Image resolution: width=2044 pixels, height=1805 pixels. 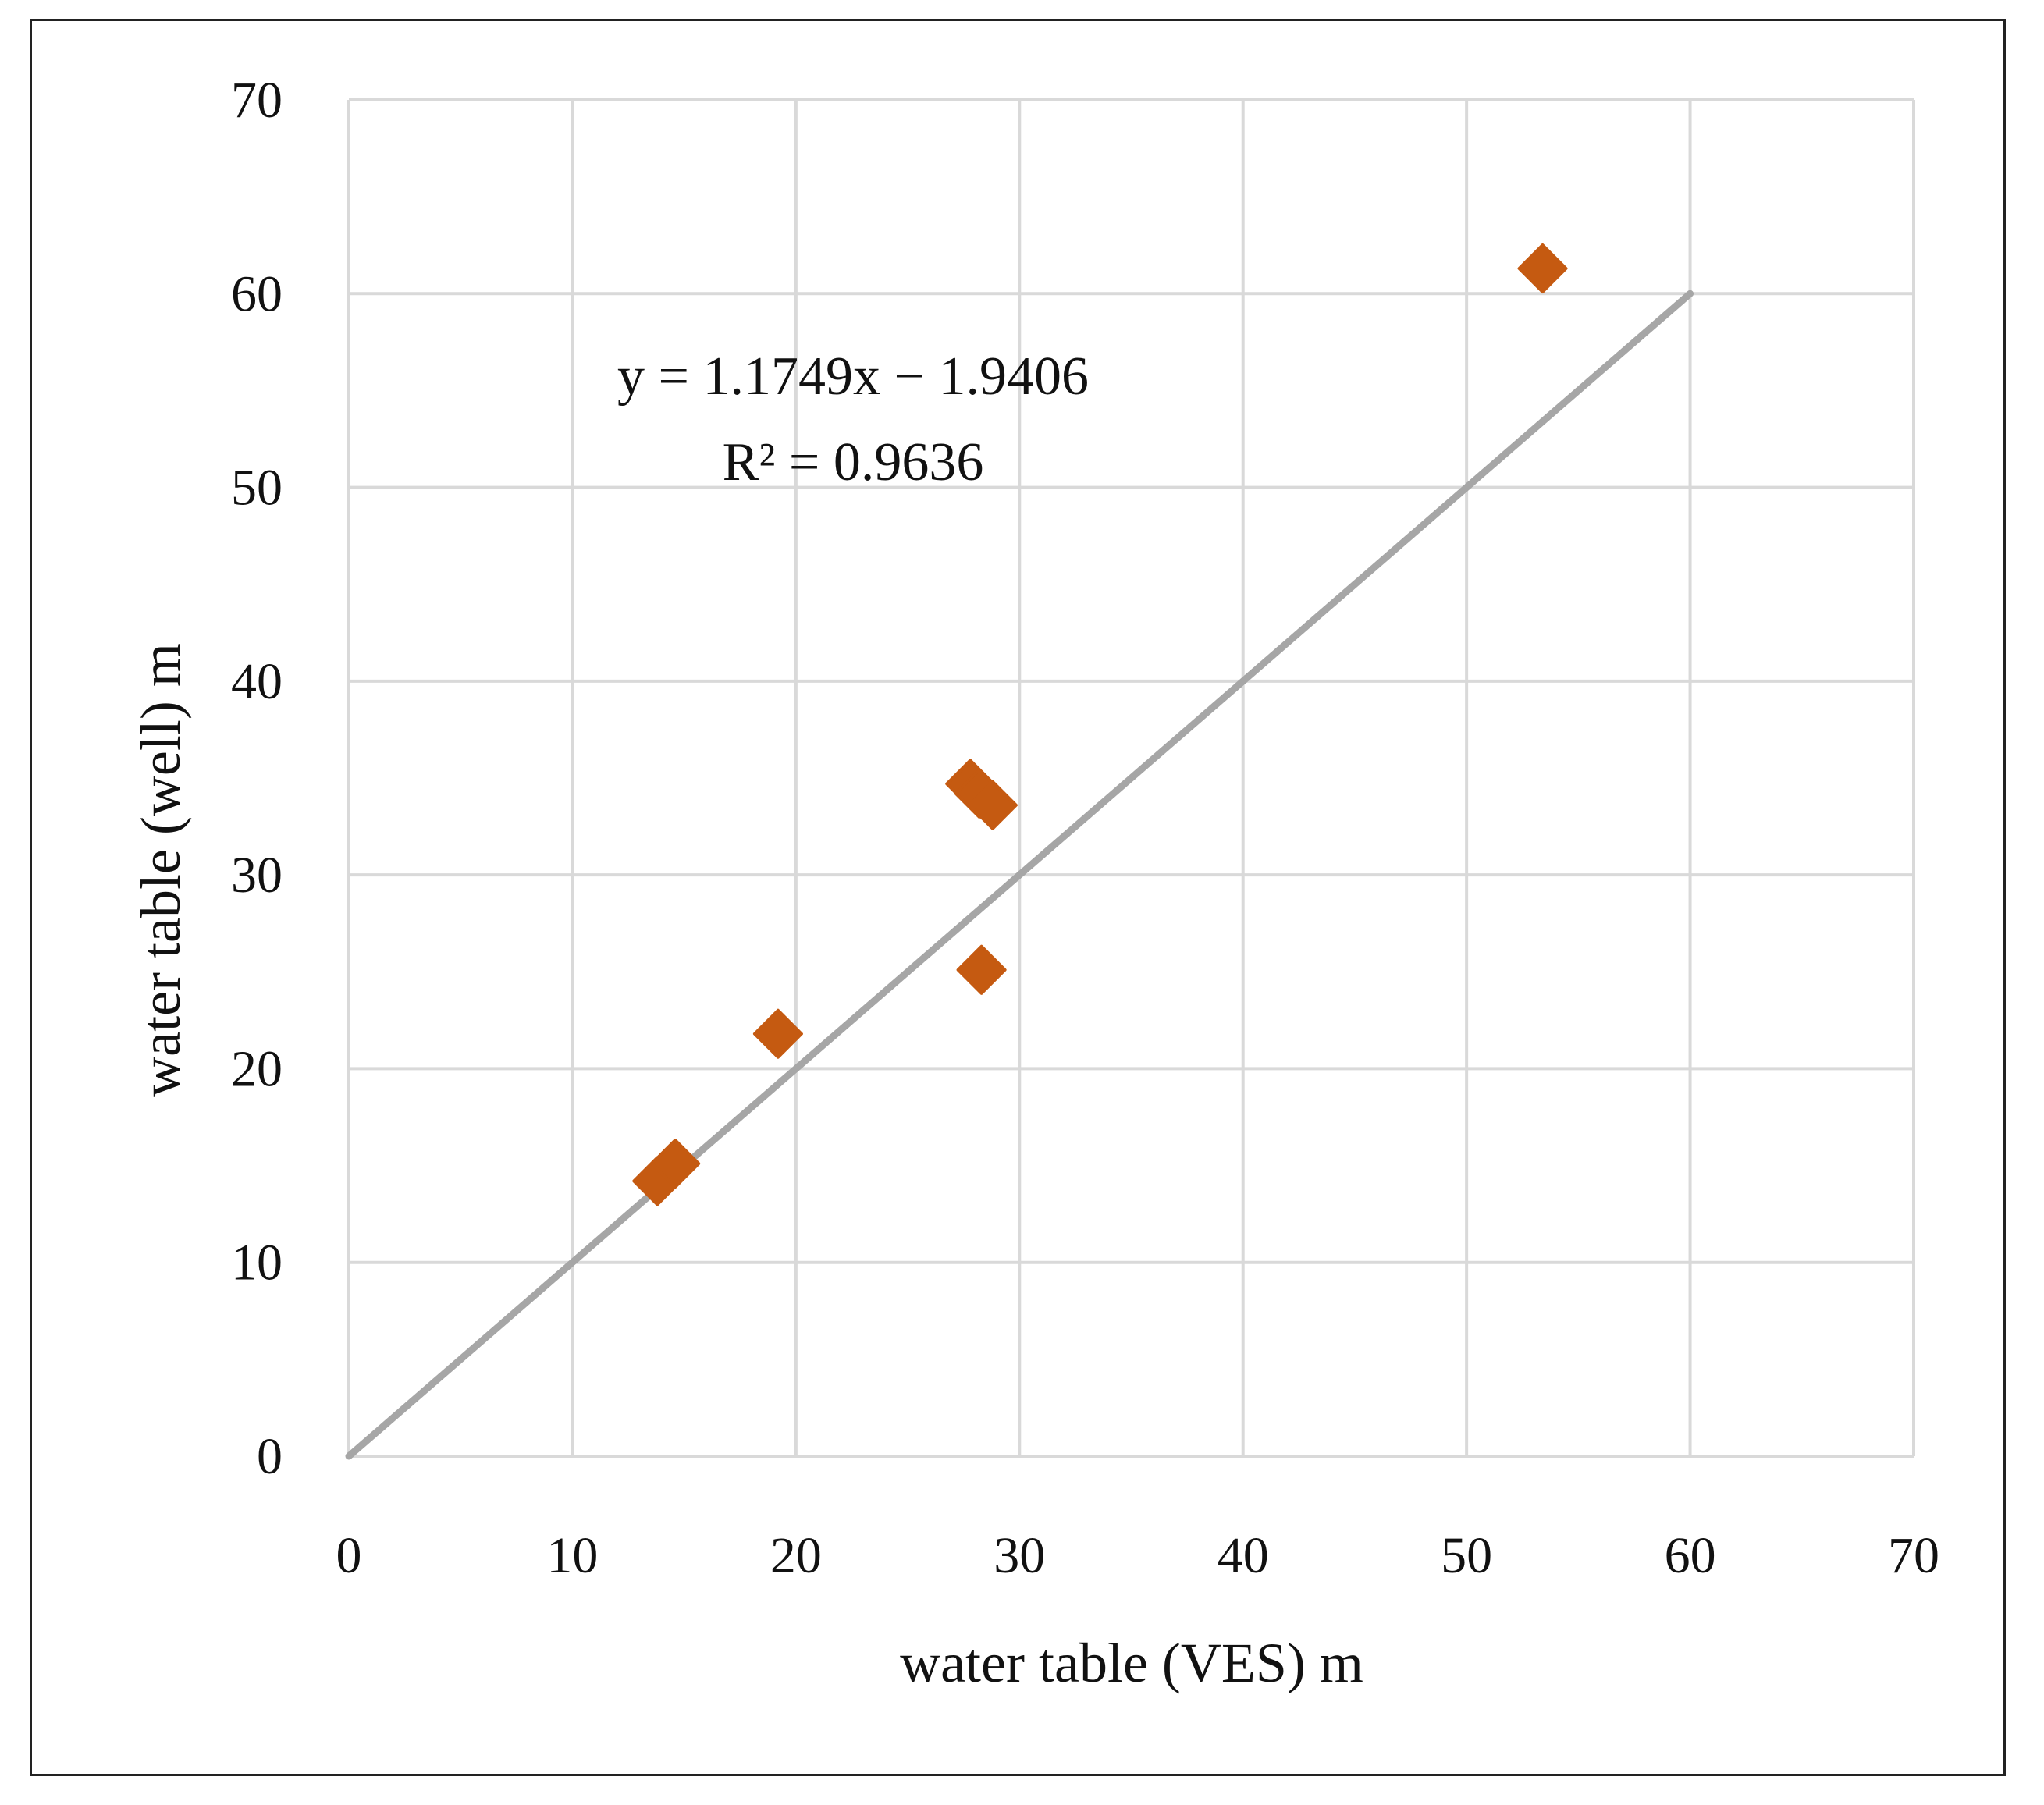 What do you see at coordinates (257, 778) in the screenshot?
I see `y-axis-ticks: 0 10 20 30 40 50 60 70` at bounding box center [257, 778].